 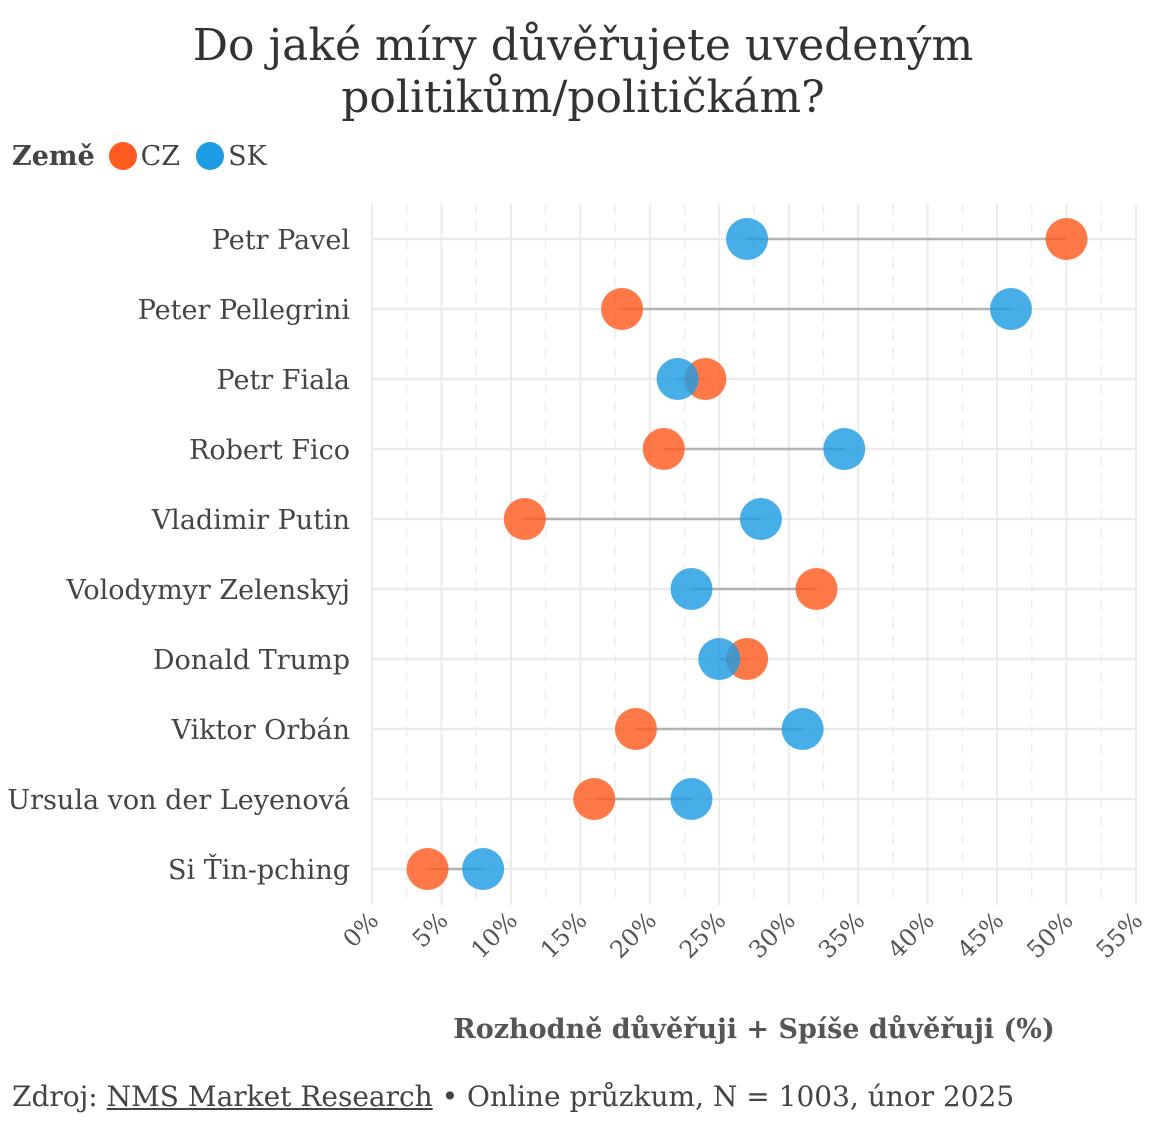 What do you see at coordinates (583, 45) in the screenshot?
I see `chart-title-line-1: Do jaké míry důvěřujete uvedeným` at bounding box center [583, 45].